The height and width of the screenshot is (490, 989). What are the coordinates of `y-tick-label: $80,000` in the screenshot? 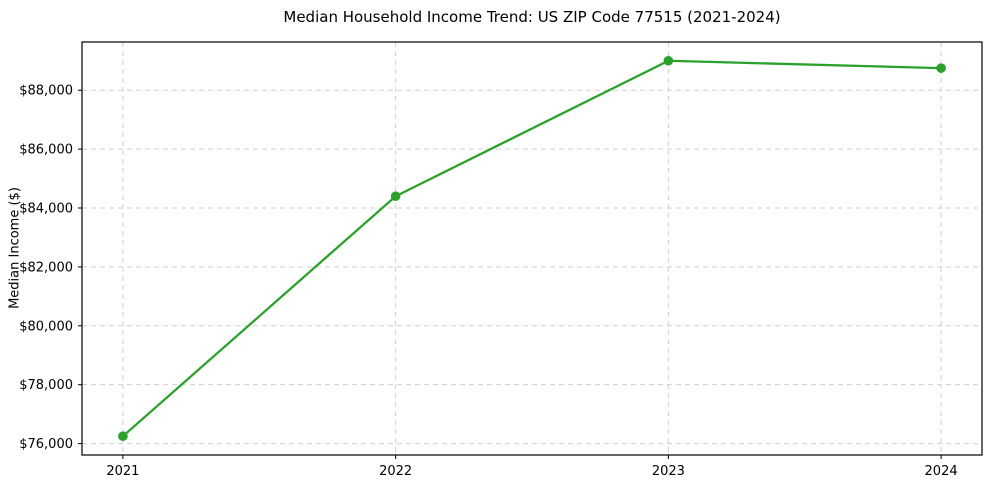 It's located at (46, 326).